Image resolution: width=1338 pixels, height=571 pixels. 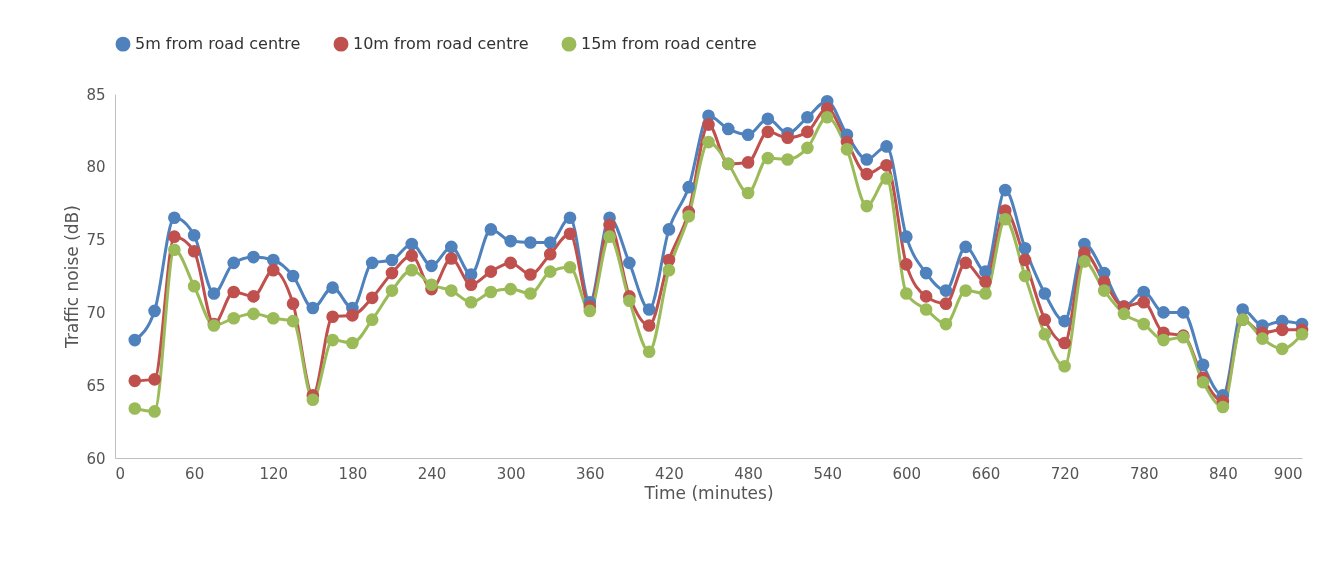 I want to click on x-tick-label: 120, so click(x=274, y=473).